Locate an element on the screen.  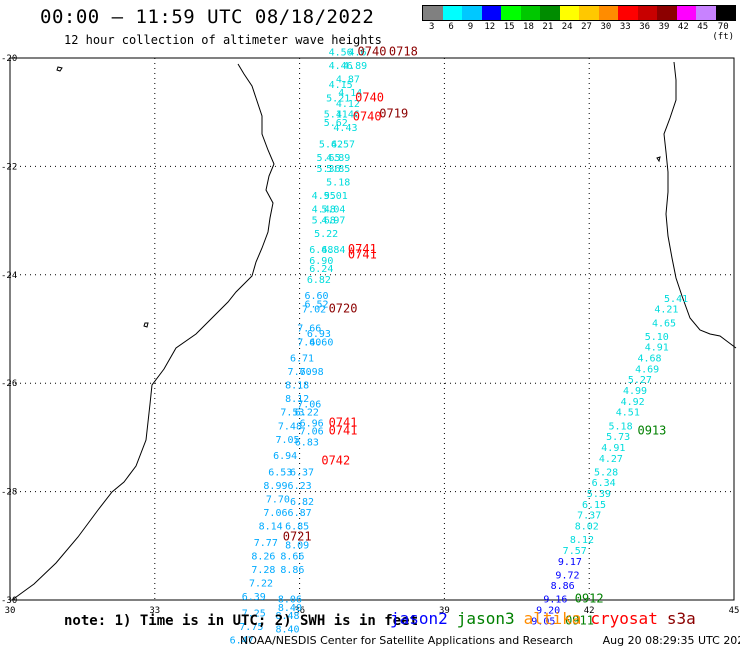
wave-height-value: 7.48 is located at coordinates (290, 426).